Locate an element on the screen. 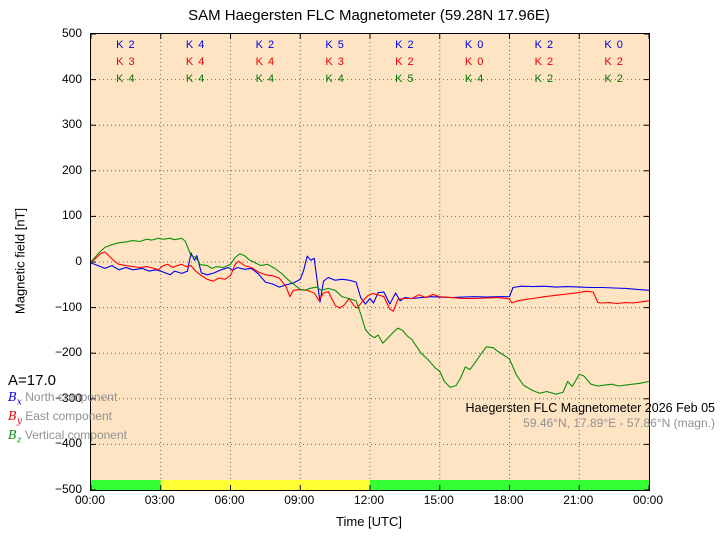  k-index-label-by-2: K 4 is located at coordinates (265, 62).